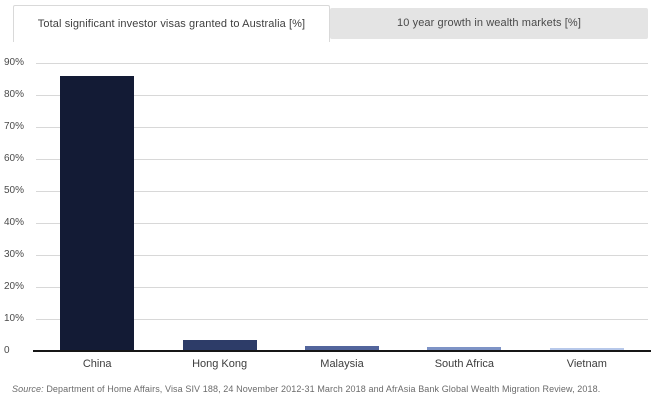 This screenshot has height=414, width=660. Describe the element at coordinates (464, 364) in the screenshot. I see `x-axis-label-south-africa: South Africa` at that location.